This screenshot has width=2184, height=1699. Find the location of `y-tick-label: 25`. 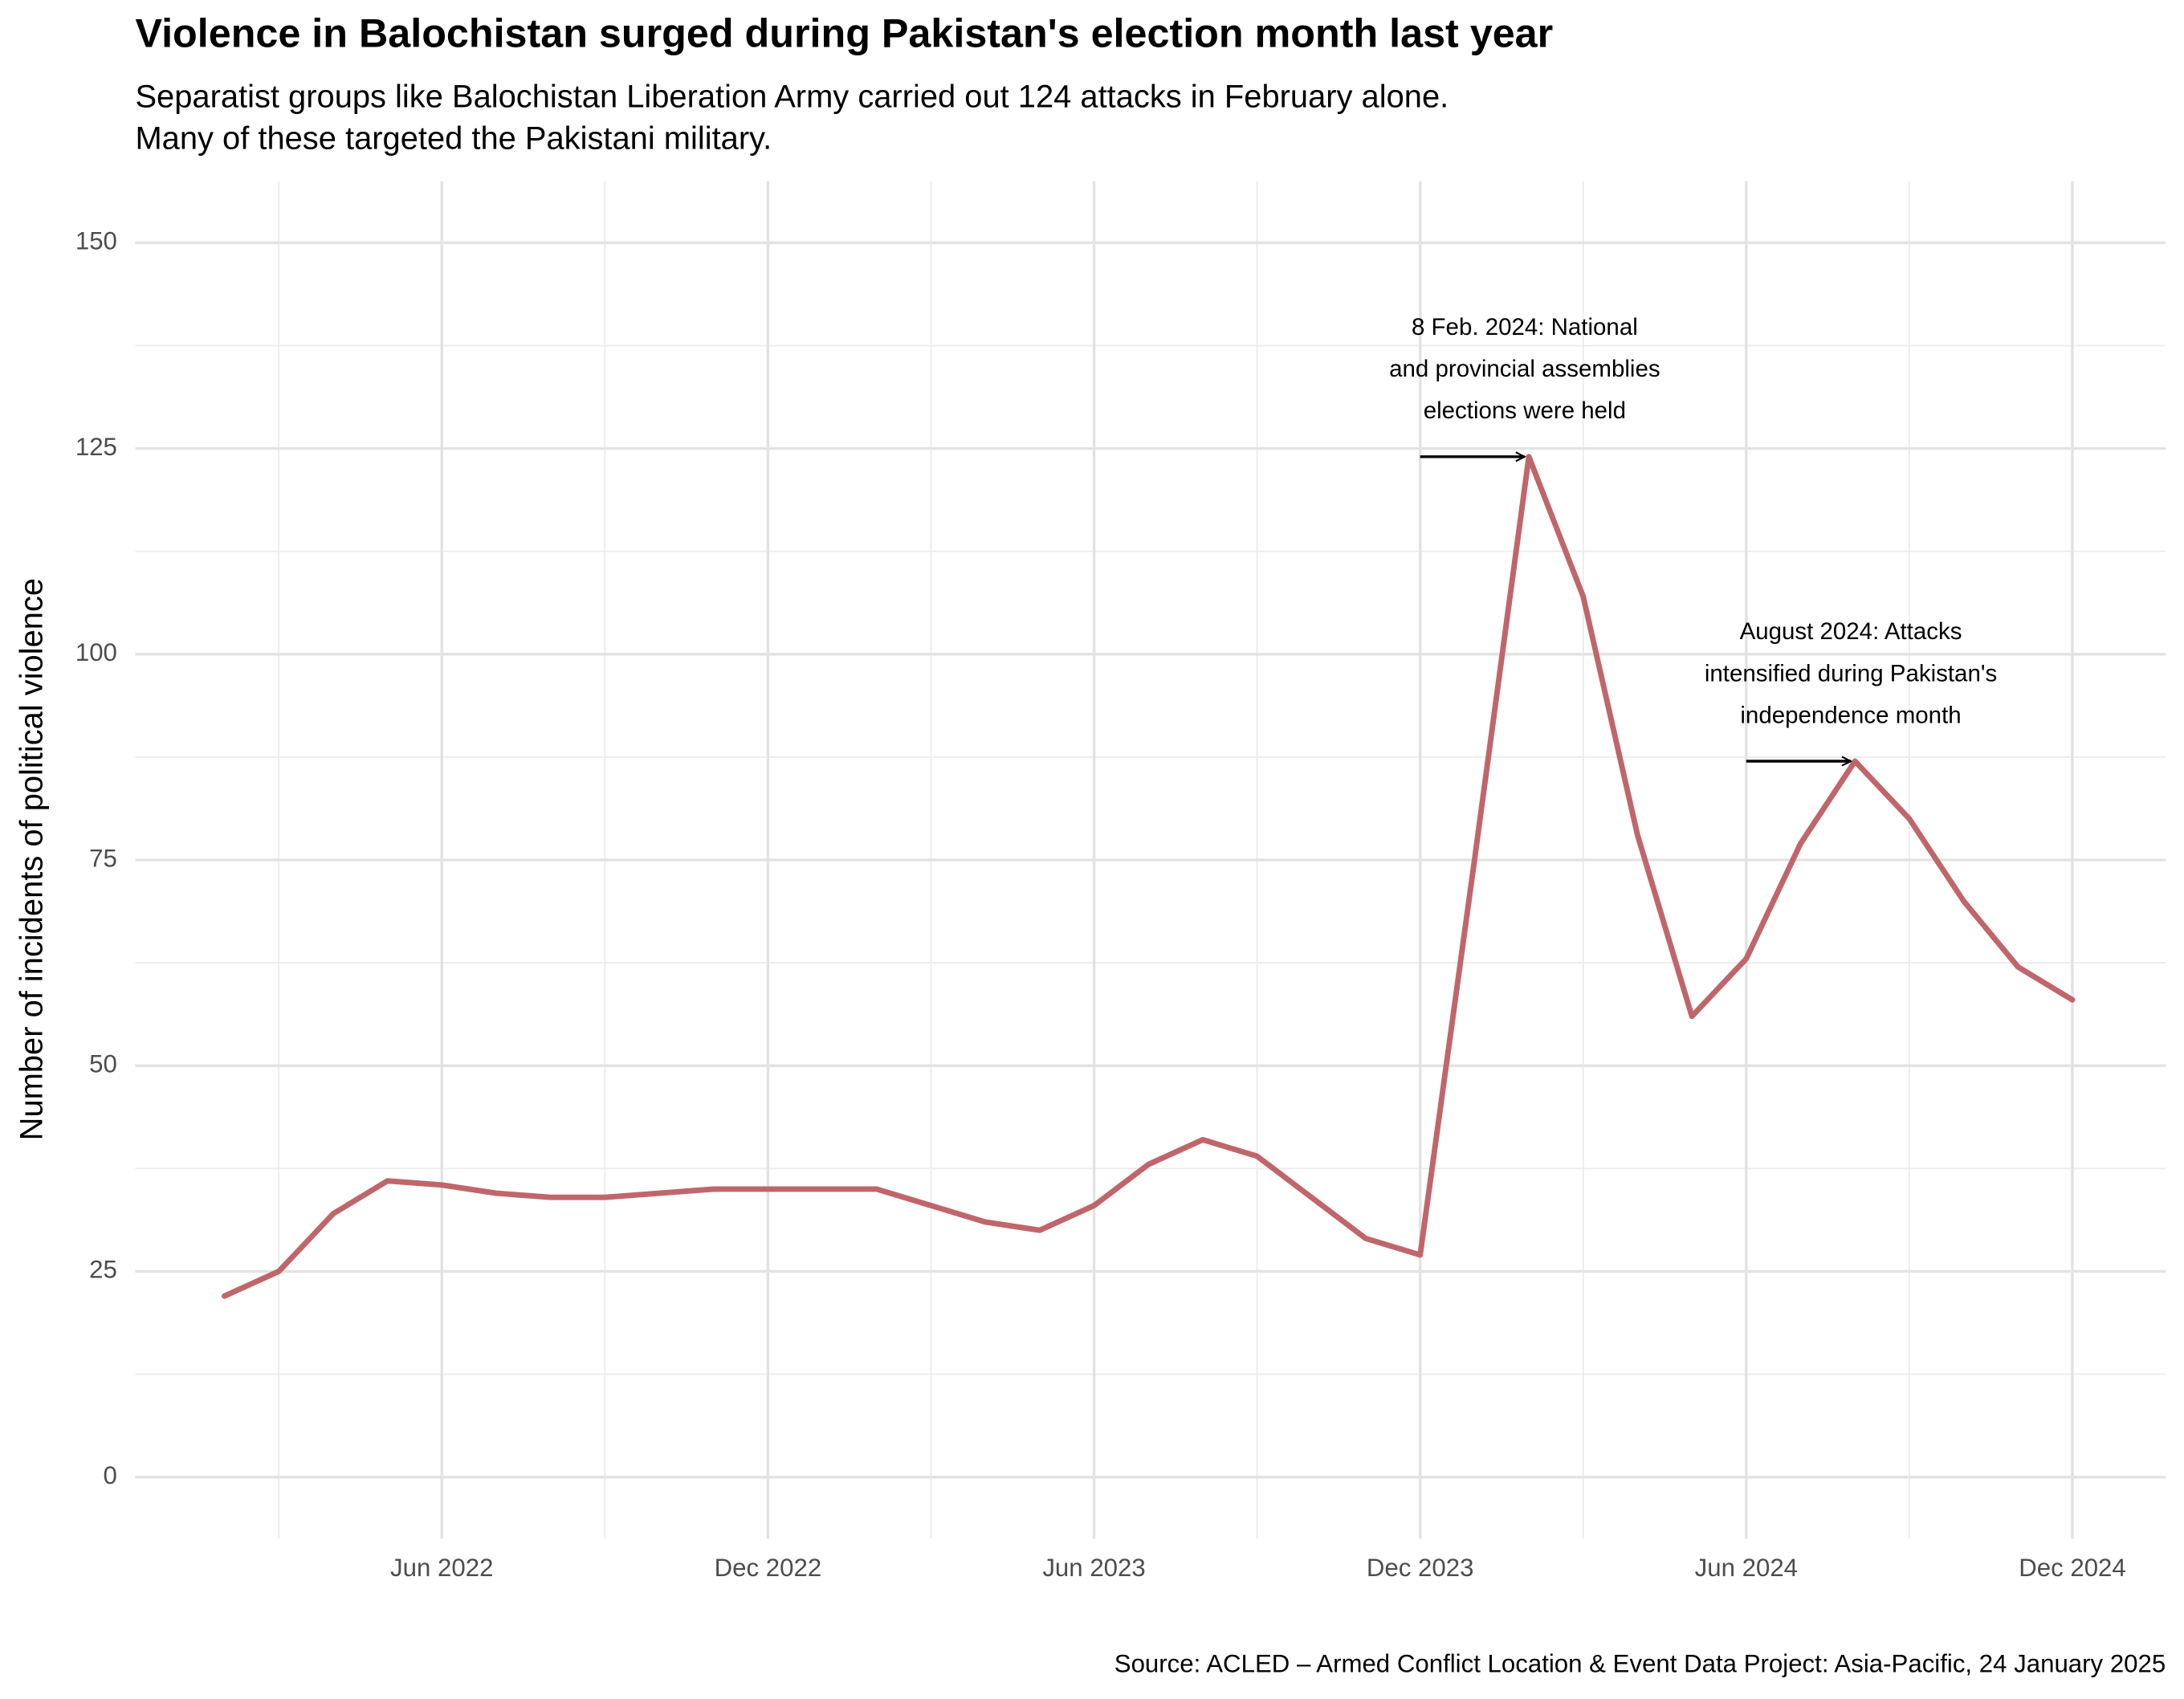

y-tick-label: 25 is located at coordinates (103, 1270).